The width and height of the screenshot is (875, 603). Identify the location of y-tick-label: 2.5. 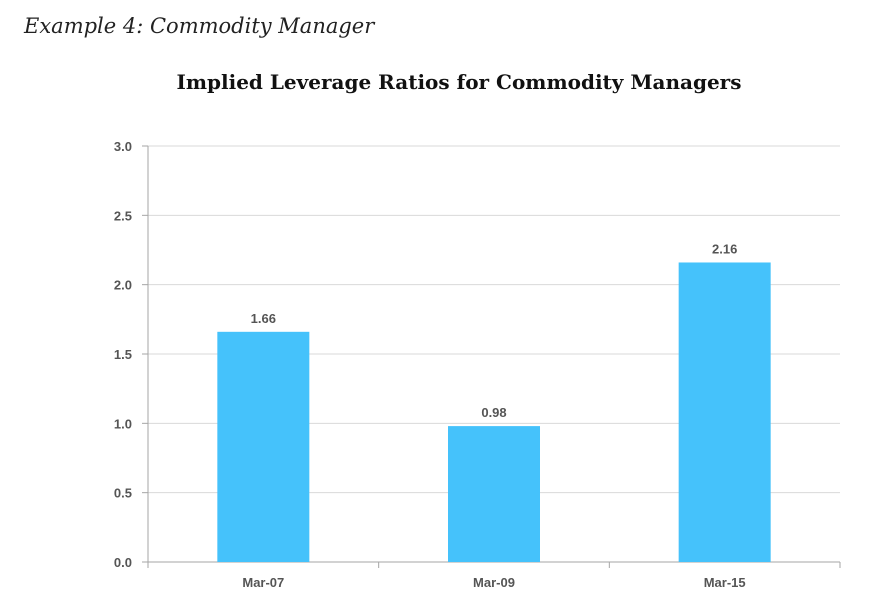
(123, 215).